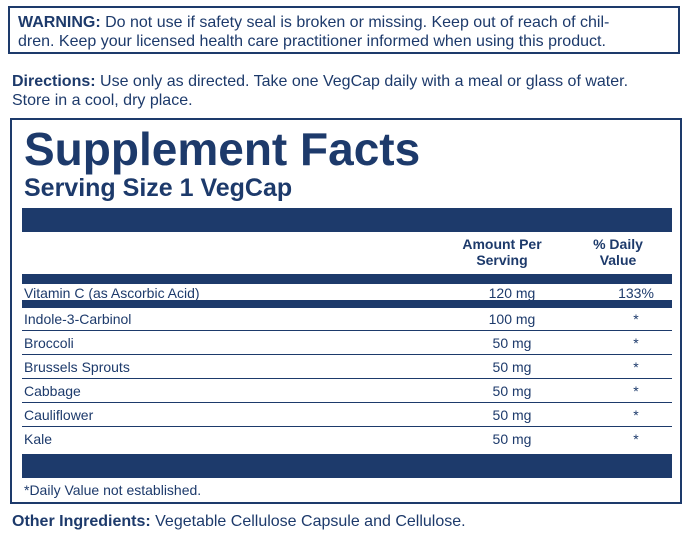  What do you see at coordinates (502, 244) in the screenshot?
I see `header-amount-line-1: Amount Per` at bounding box center [502, 244].